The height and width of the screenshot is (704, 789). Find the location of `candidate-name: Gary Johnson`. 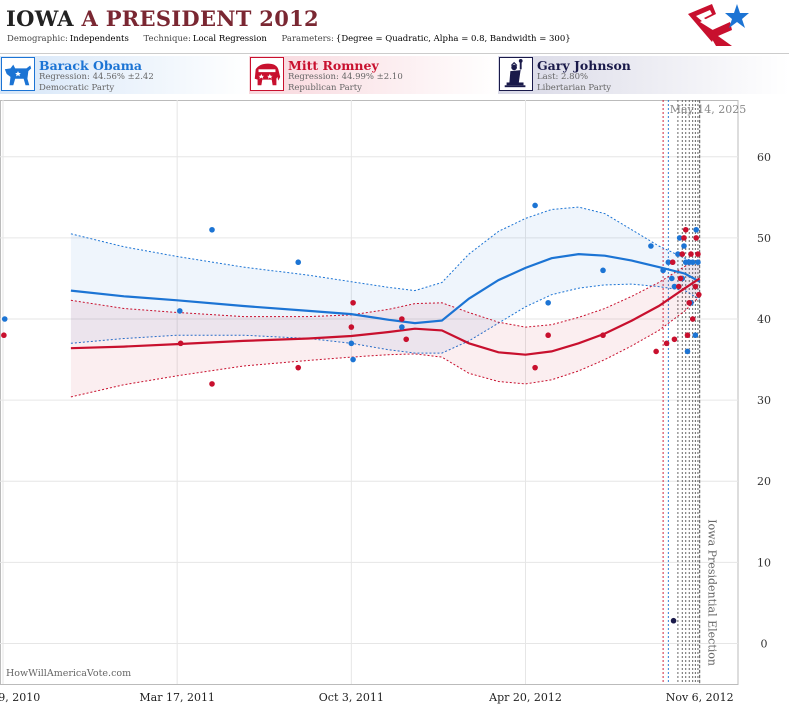

candidate-name: Gary Johnson is located at coordinates (584, 65).